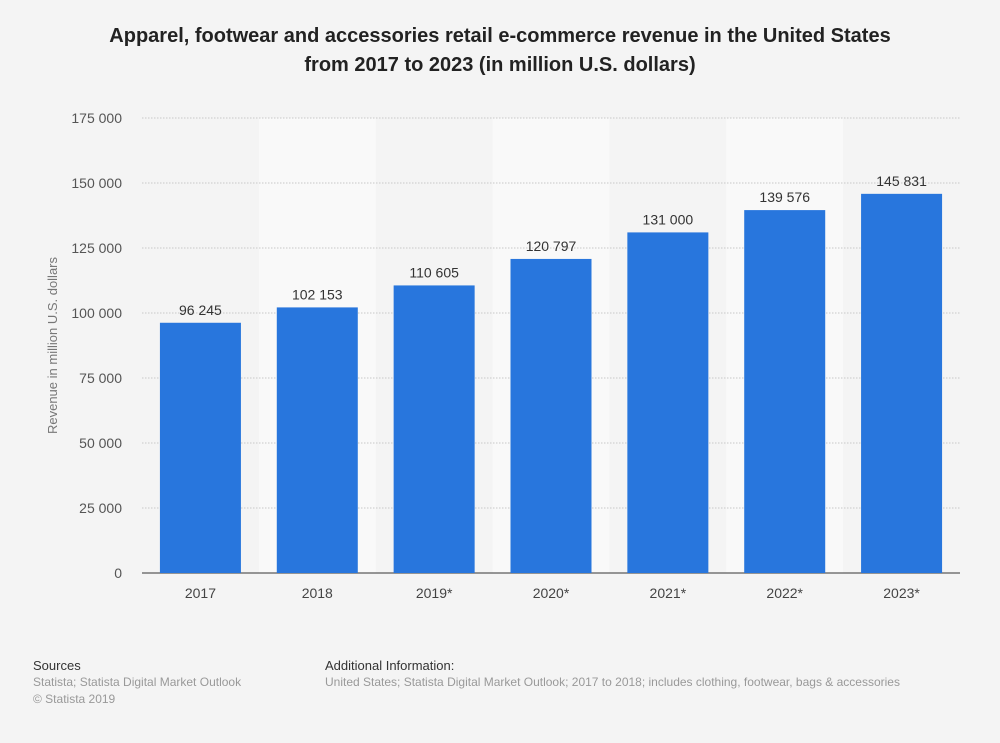 The width and height of the screenshot is (1000, 743). What do you see at coordinates (96, 248) in the screenshot?
I see `y-tick-label: 125 000` at bounding box center [96, 248].